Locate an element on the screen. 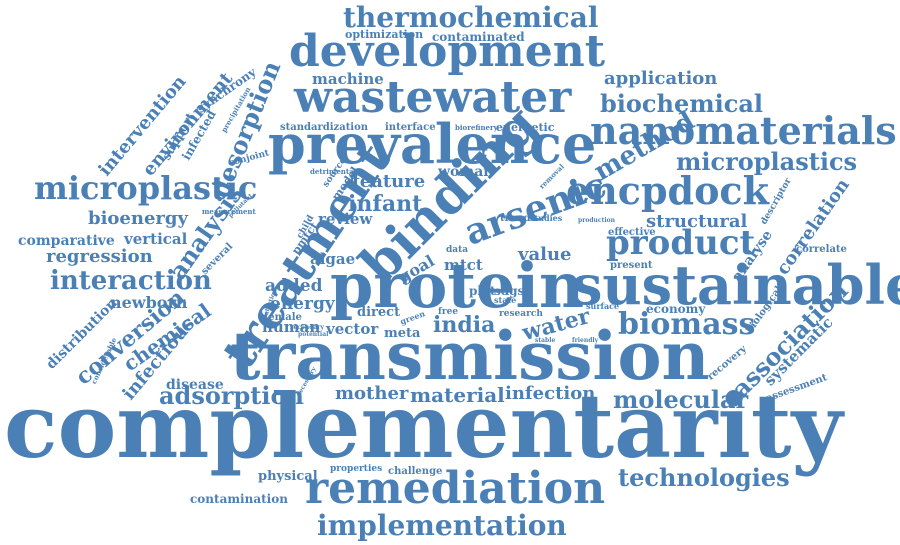  word-stable: stable is located at coordinates (545, 340).